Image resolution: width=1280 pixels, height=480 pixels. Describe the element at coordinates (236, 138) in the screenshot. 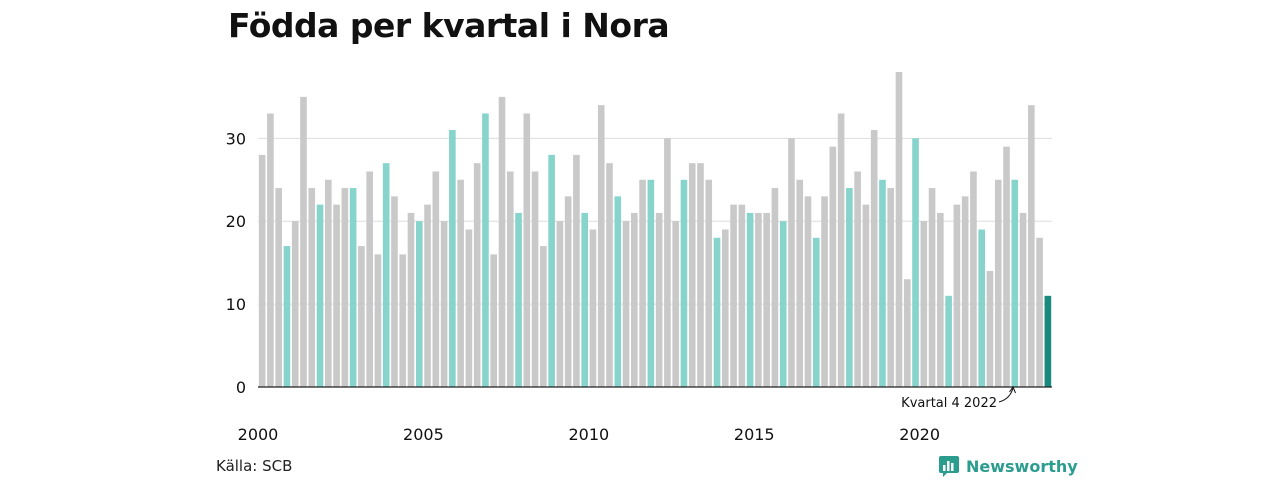

I see `y-tick-label: 30` at that location.